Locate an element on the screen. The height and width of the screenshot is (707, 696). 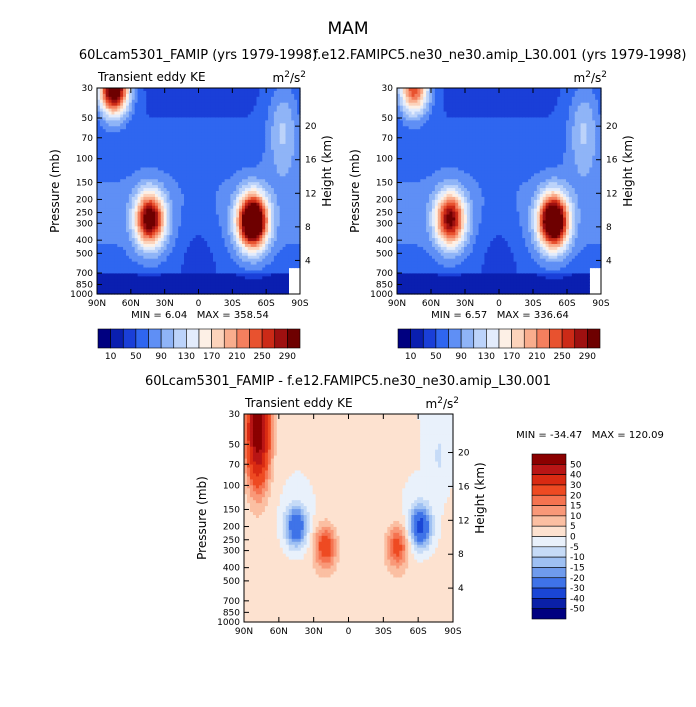
colorbar-swatch is located at coordinates (281, 338).